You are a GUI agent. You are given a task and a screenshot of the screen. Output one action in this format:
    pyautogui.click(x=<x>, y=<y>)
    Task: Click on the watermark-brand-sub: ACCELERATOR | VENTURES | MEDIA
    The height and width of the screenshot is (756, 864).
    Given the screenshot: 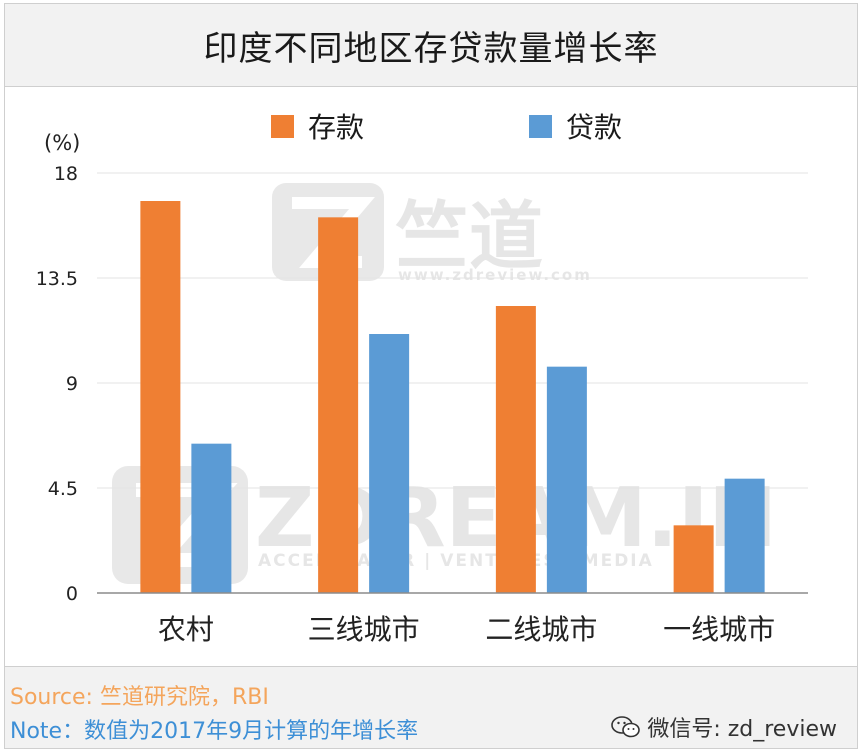 What is the action you would take?
    pyautogui.click(x=456, y=561)
    